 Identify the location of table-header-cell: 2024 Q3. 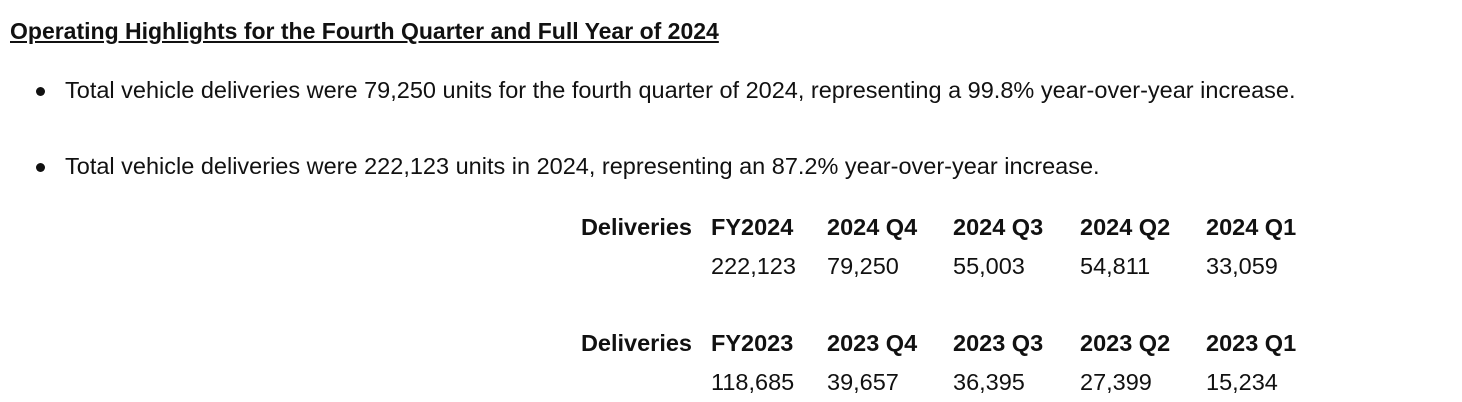
(998, 227).